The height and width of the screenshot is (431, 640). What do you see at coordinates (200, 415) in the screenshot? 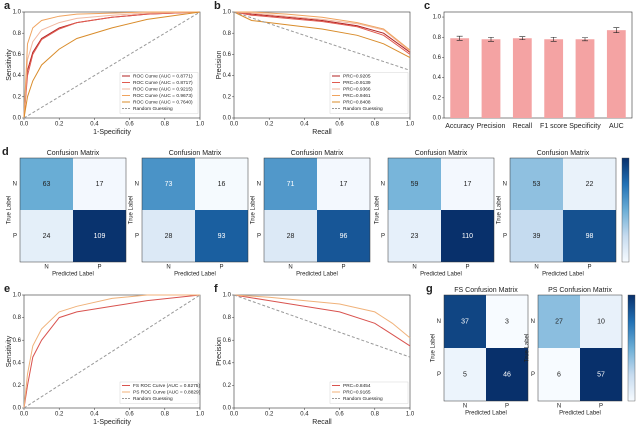
I see `x-tick-label: 1.0` at bounding box center [200, 415].